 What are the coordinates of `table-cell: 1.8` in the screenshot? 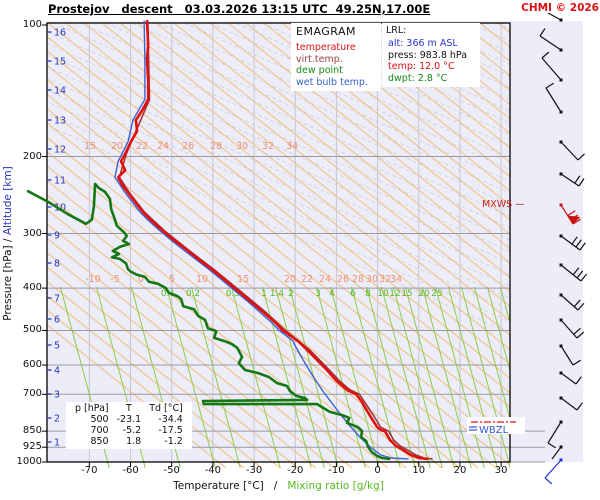 It's located at (134, 441).